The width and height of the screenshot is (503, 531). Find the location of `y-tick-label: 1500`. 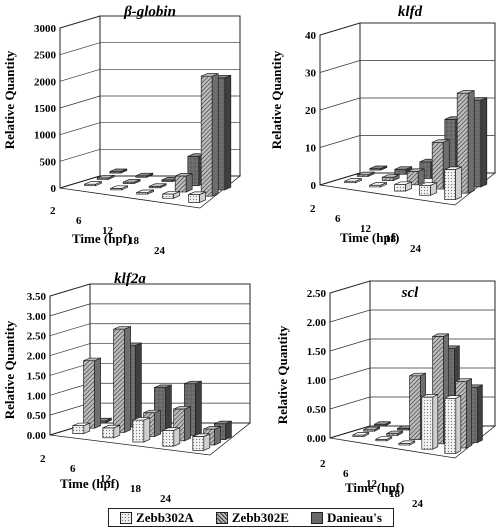

y-tick-label: 1500 is located at coordinates (45, 109).